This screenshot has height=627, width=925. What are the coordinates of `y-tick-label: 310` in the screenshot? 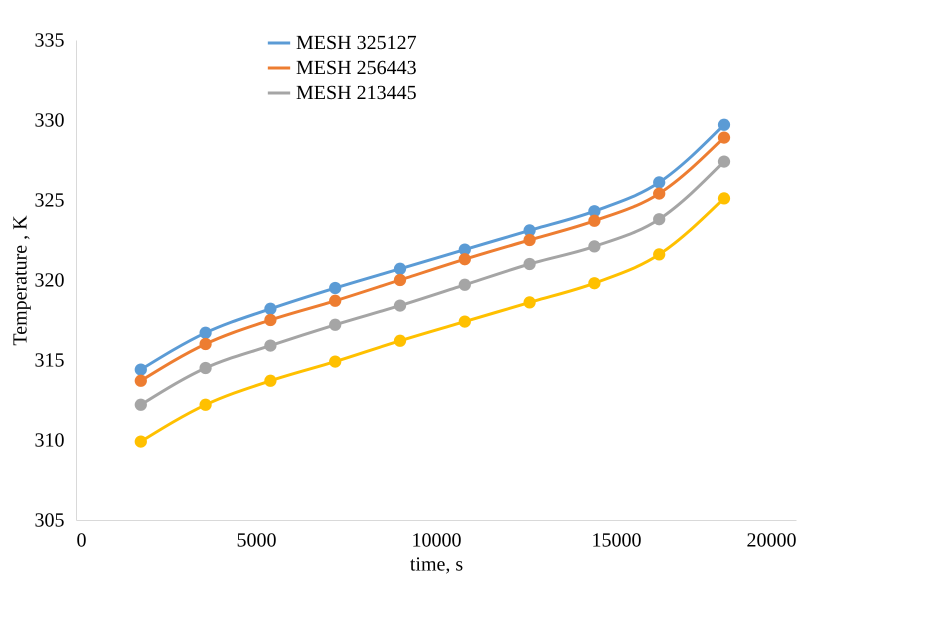 It's located at (49, 441).